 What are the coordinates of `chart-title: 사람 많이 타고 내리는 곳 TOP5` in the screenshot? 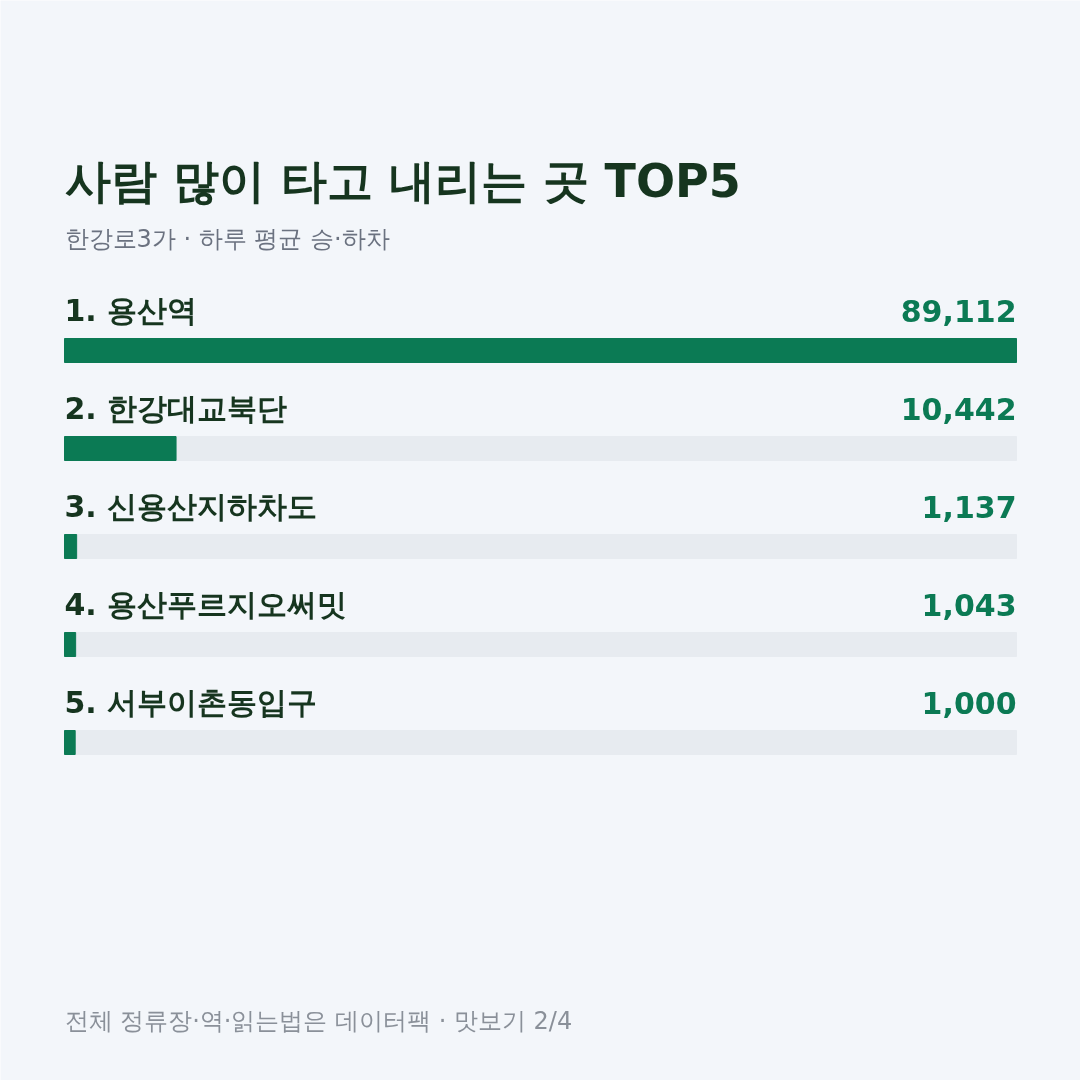 It's located at (402, 180).